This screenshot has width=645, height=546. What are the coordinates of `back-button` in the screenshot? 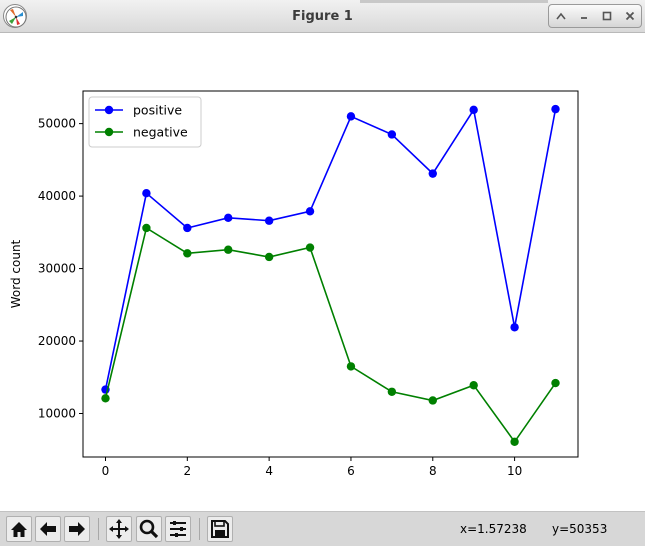 It's located at (48, 529).